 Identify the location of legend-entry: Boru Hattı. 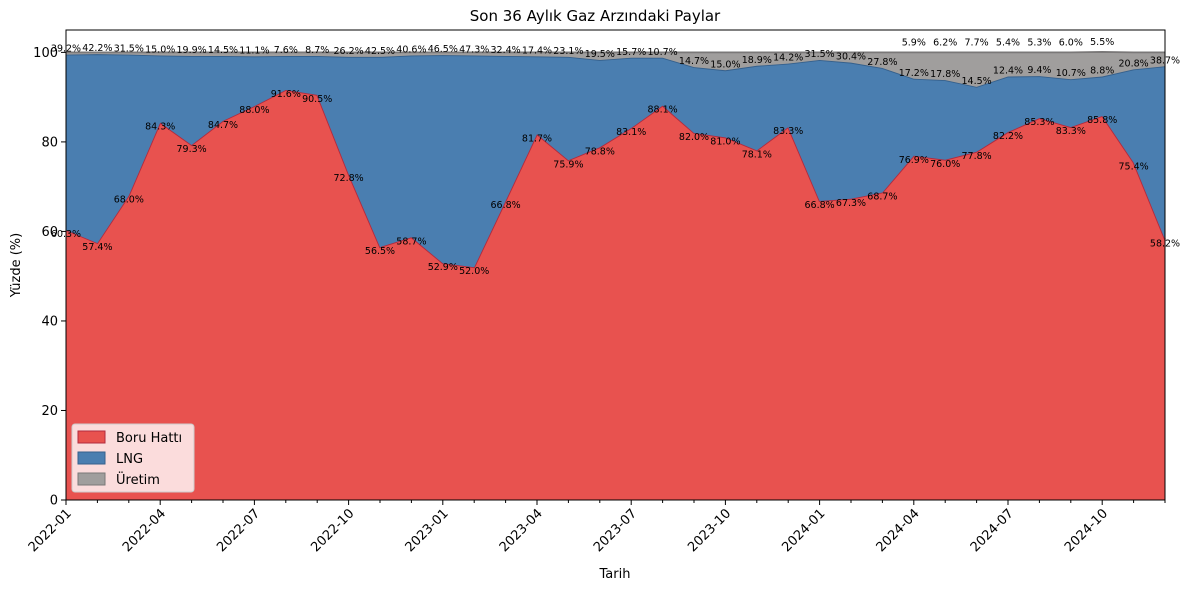
(149, 438).